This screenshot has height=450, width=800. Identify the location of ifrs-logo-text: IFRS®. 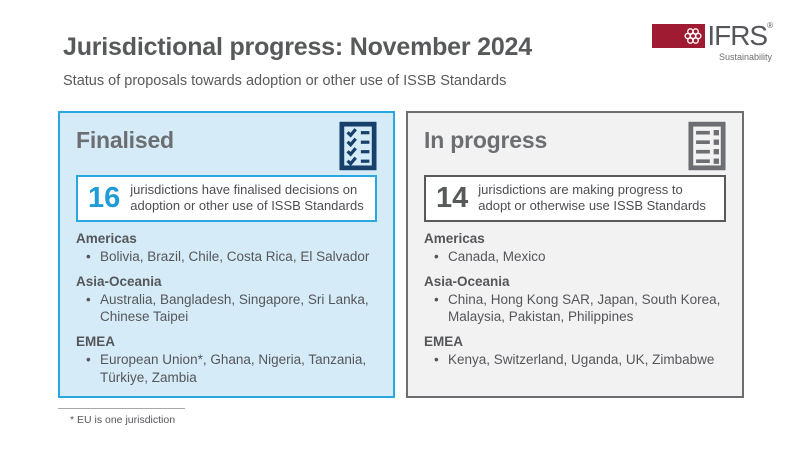
(740, 35).